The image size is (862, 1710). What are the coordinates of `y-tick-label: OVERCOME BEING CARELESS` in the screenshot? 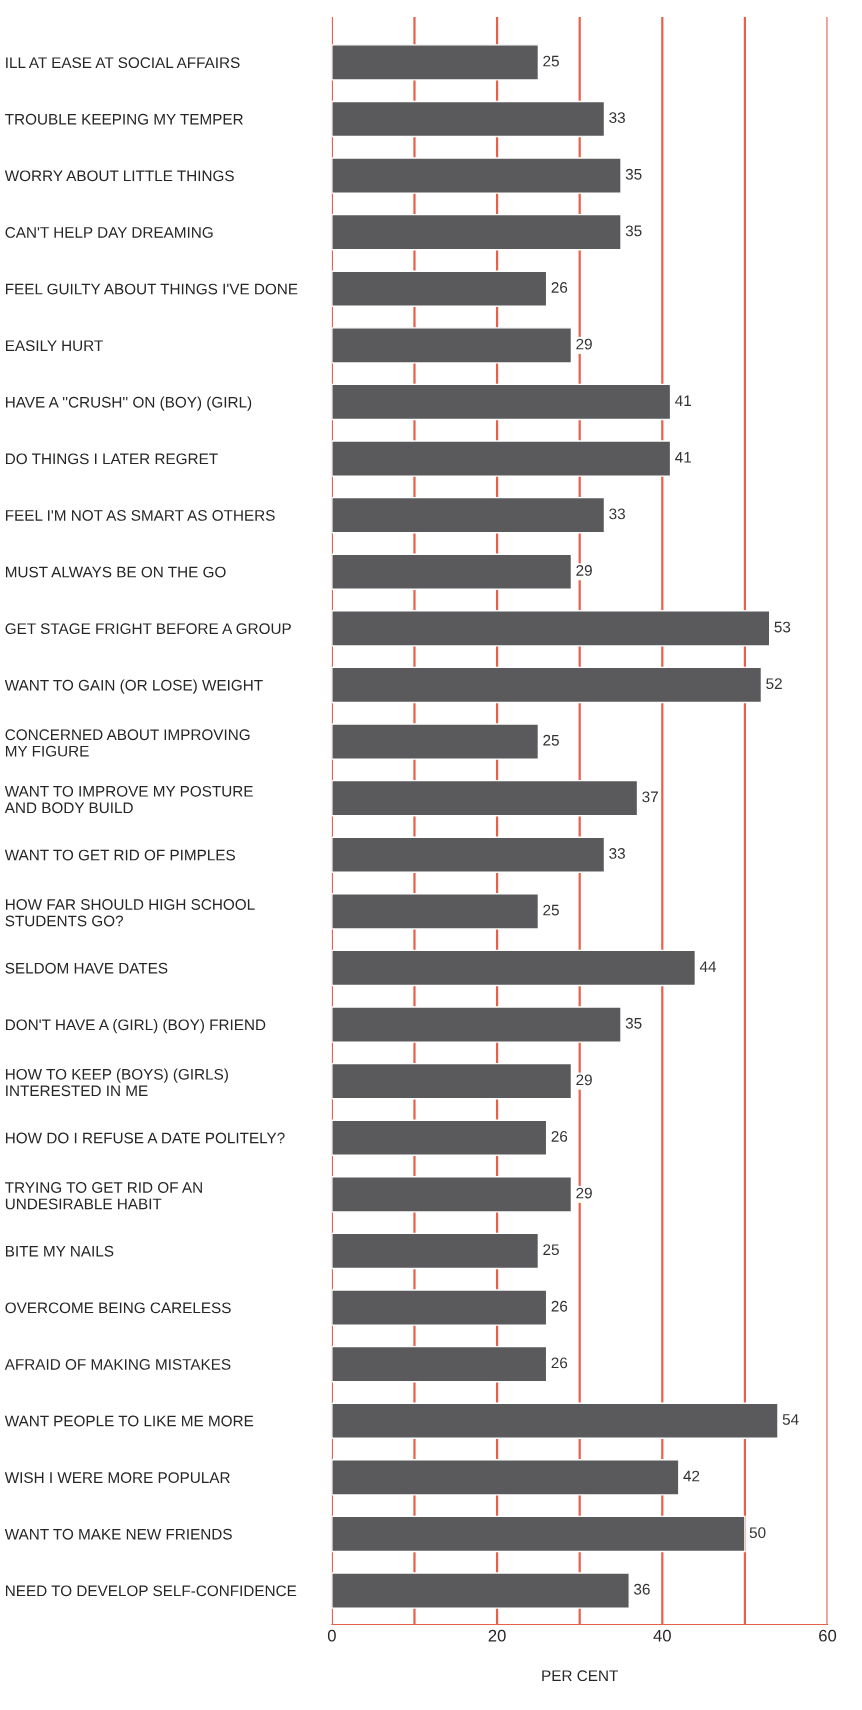 It's located at (118, 1308).